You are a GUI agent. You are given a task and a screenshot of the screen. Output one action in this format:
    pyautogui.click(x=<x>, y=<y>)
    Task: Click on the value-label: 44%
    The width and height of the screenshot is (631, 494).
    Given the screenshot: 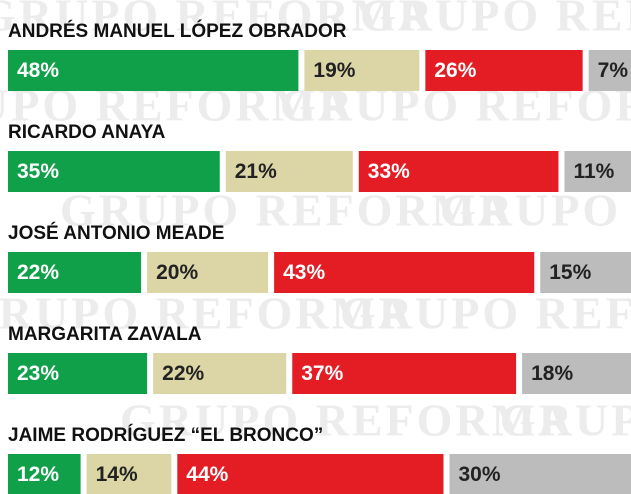 What is the action you would take?
    pyautogui.click(x=207, y=474)
    